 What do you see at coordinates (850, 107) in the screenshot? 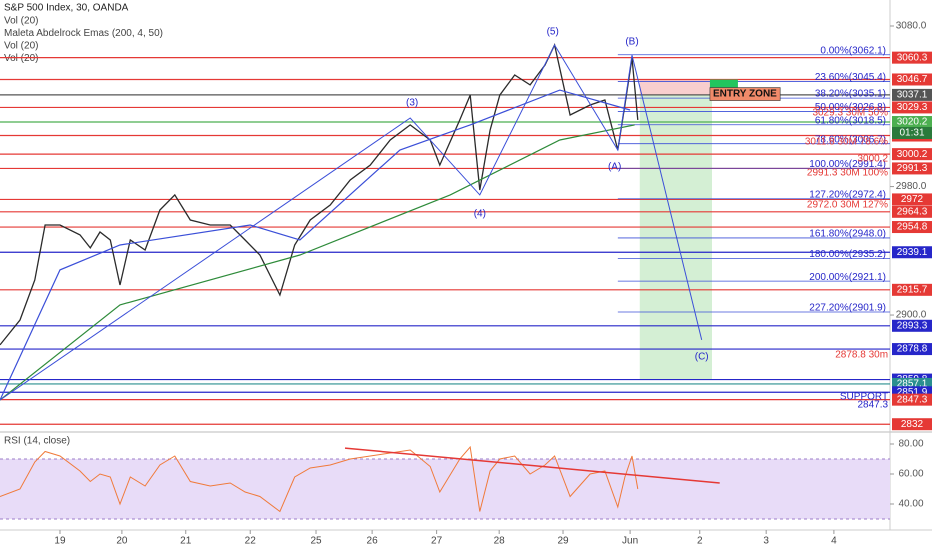
I see `fib-label: 50.00%(3026.8)` at bounding box center [850, 107].